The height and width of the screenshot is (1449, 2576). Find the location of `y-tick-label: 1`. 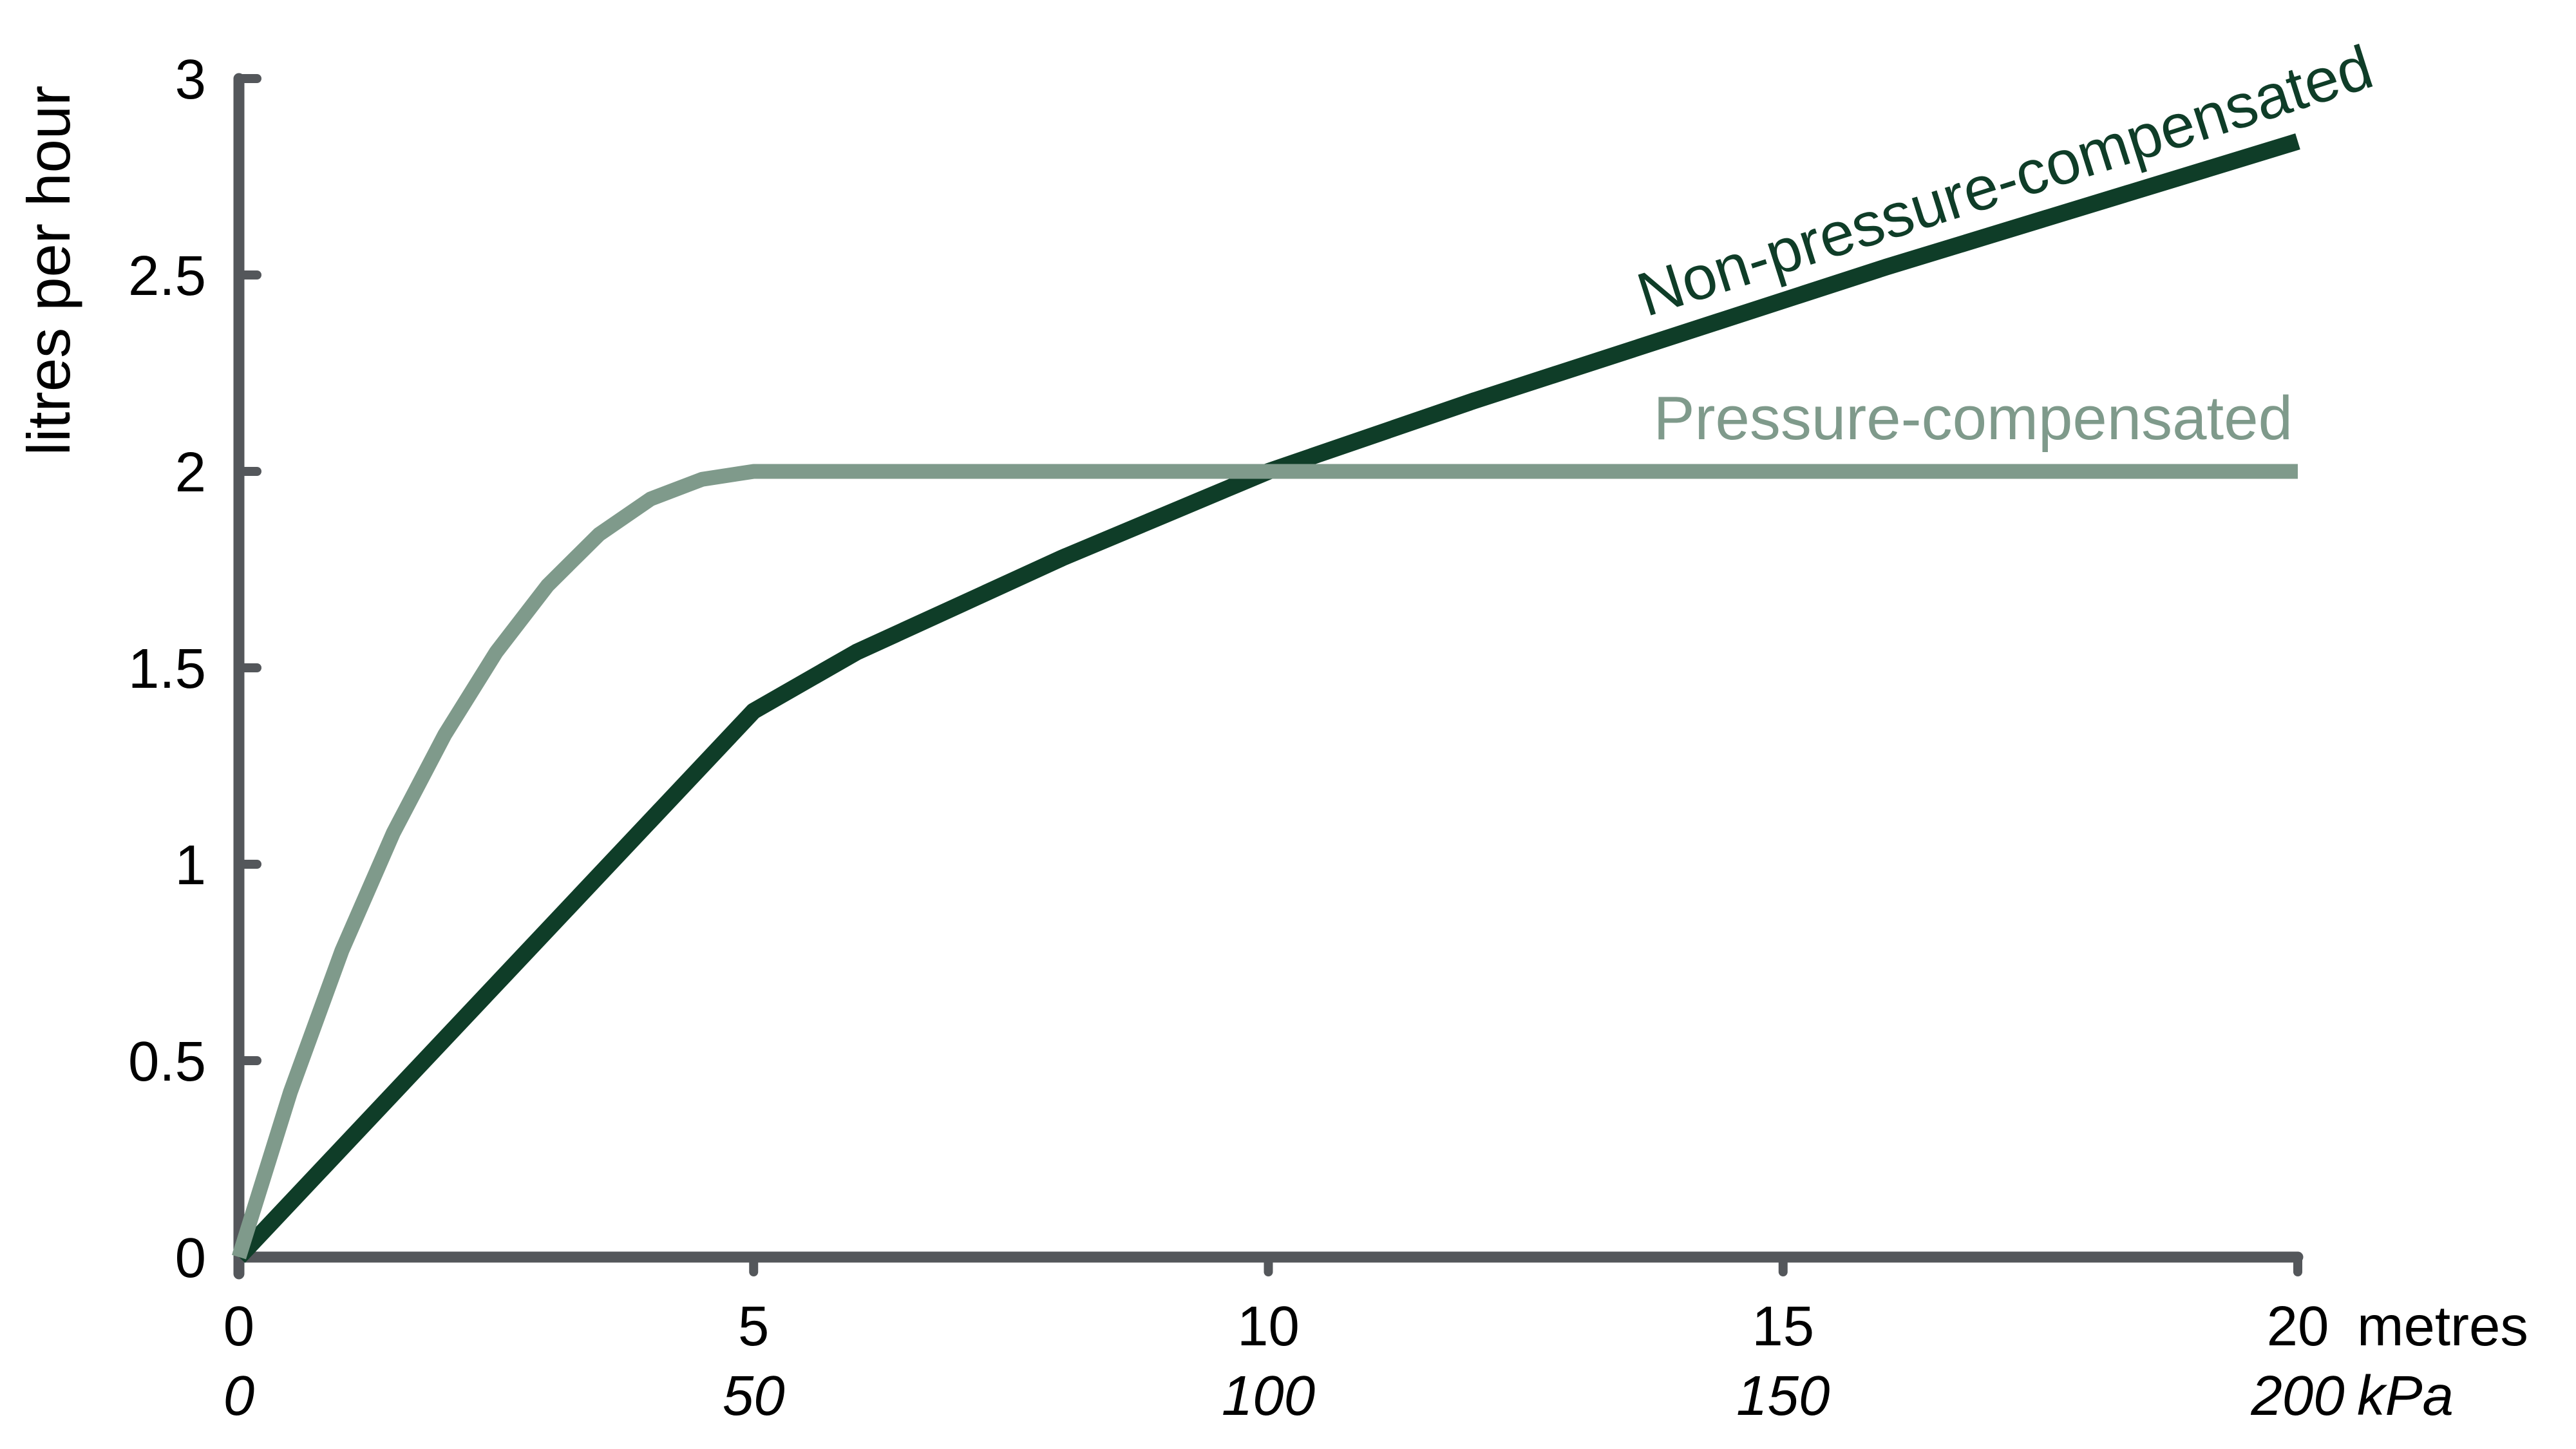

y-tick-label: 1 is located at coordinates (191, 865).